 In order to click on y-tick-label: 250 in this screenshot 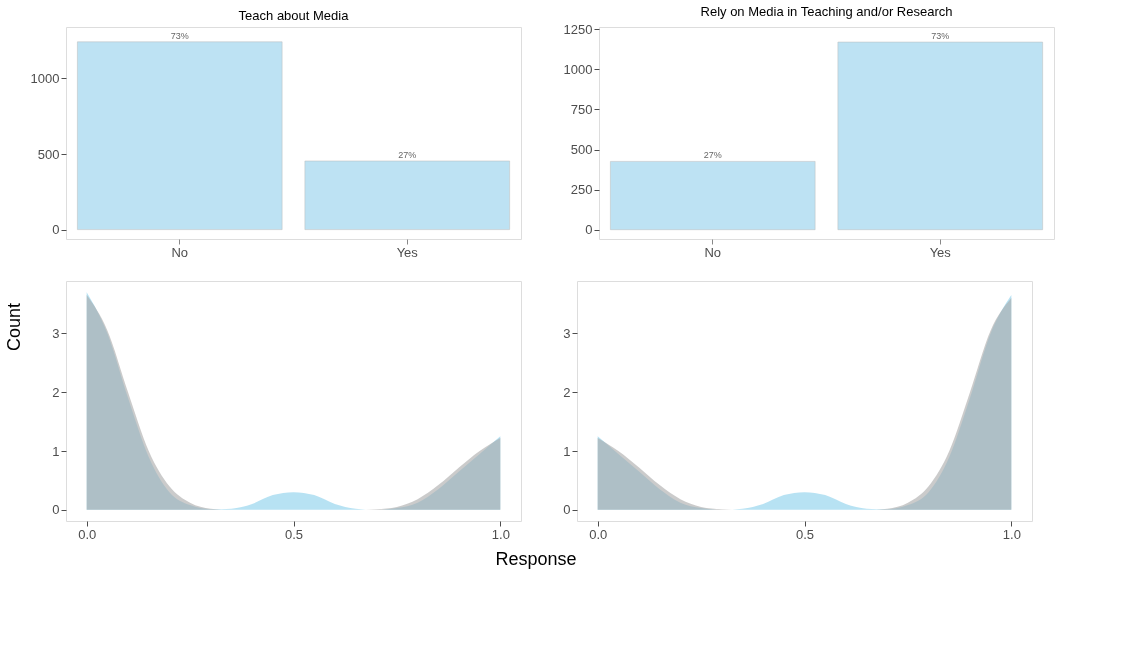, I will do `click(581, 190)`.